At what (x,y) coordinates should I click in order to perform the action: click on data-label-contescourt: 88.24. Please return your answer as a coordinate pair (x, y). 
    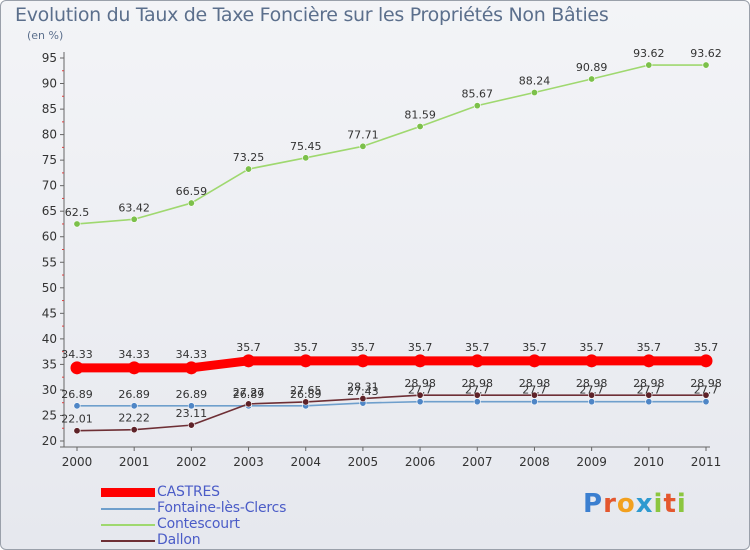
    Looking at the image, I should click on (535, 81).